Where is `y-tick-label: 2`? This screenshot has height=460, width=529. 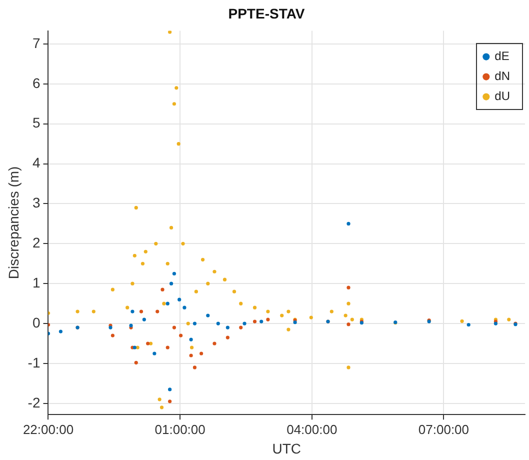 y-tick-label: 2 is located at coordinates (36, 242).